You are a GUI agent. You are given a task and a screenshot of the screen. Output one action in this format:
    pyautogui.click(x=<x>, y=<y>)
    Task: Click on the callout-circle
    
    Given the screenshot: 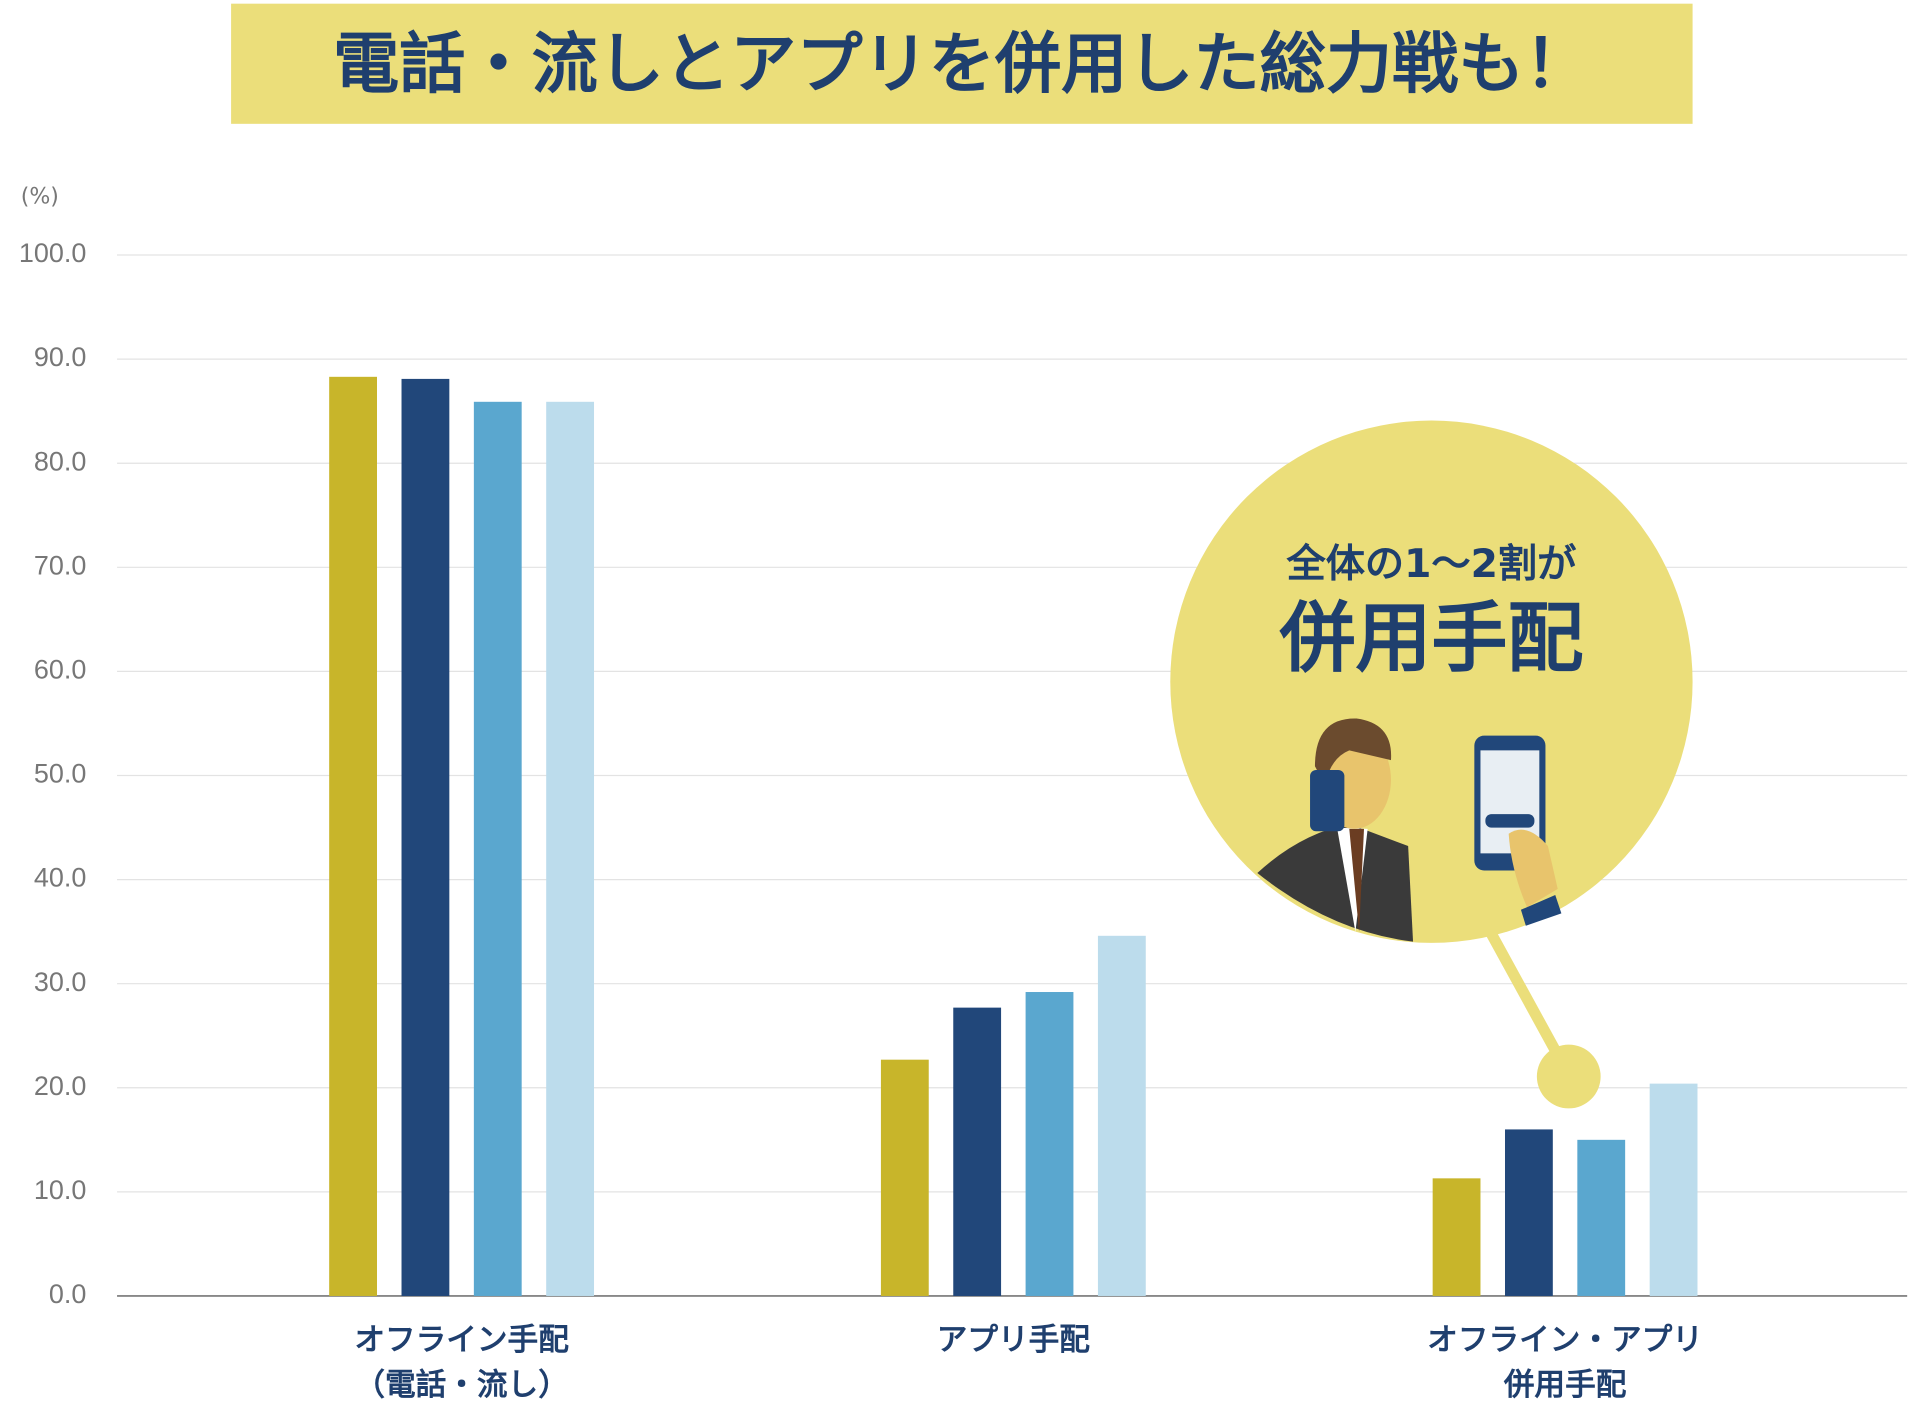 What is the action you would take?
    pyautogui.click(x=1431, y=681)
    